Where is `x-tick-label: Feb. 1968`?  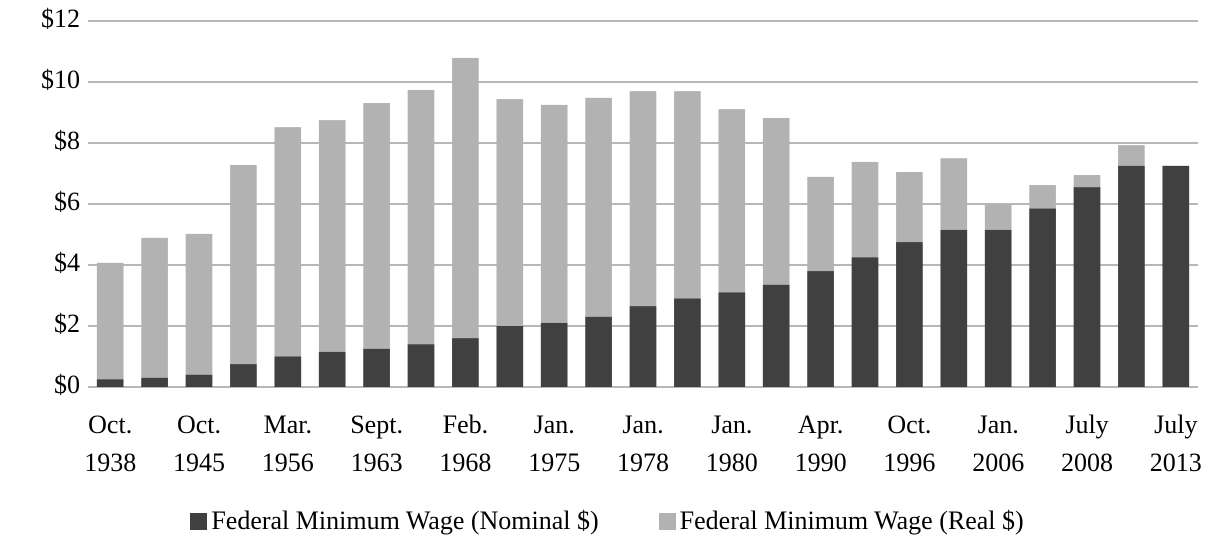 x-tick-label: Feb. 1968 is located at coordinates (465, 443).